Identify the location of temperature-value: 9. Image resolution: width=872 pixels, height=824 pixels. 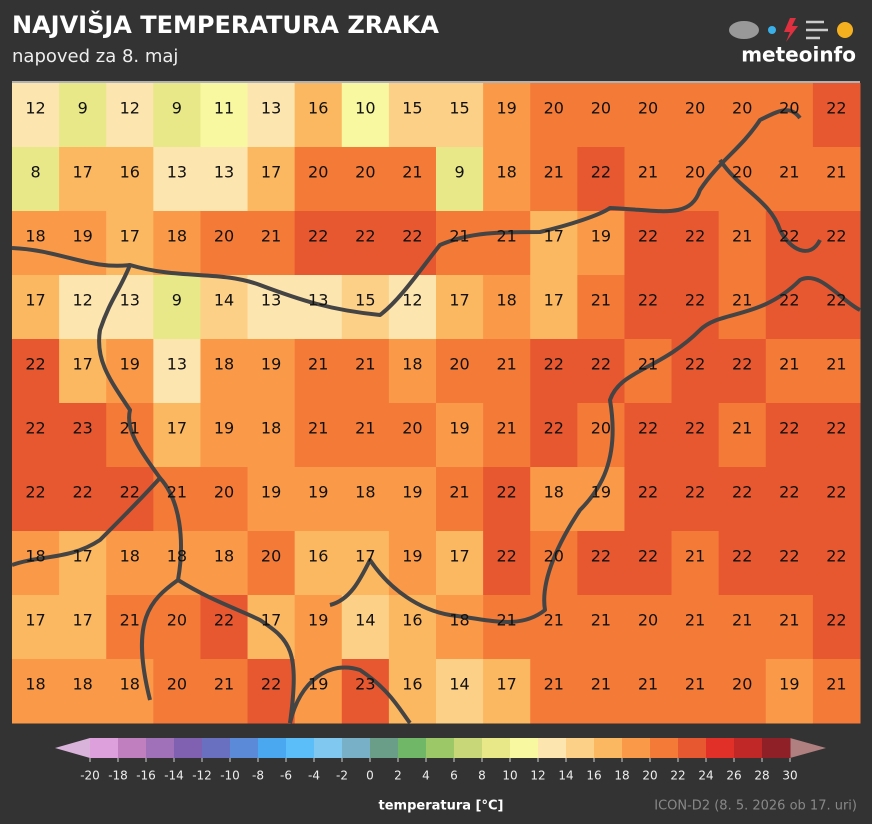
(177, 108).